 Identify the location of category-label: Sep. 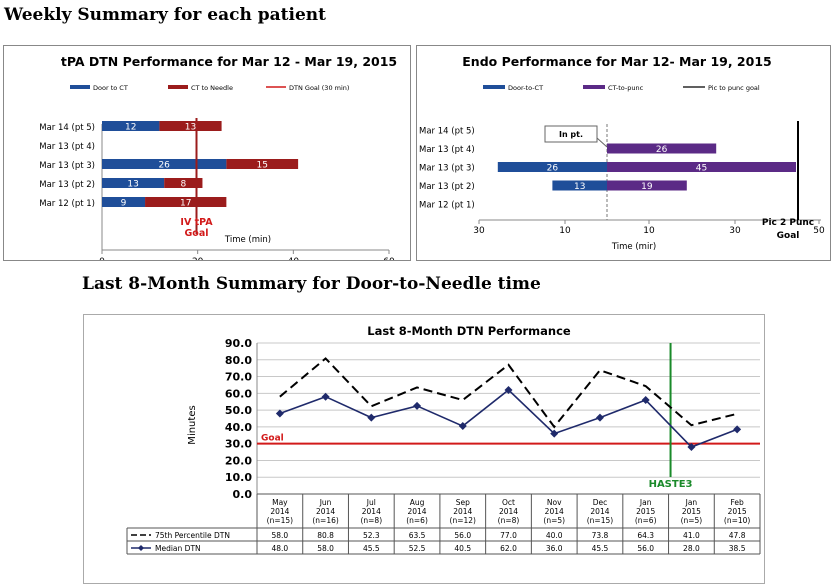
(463, 502).